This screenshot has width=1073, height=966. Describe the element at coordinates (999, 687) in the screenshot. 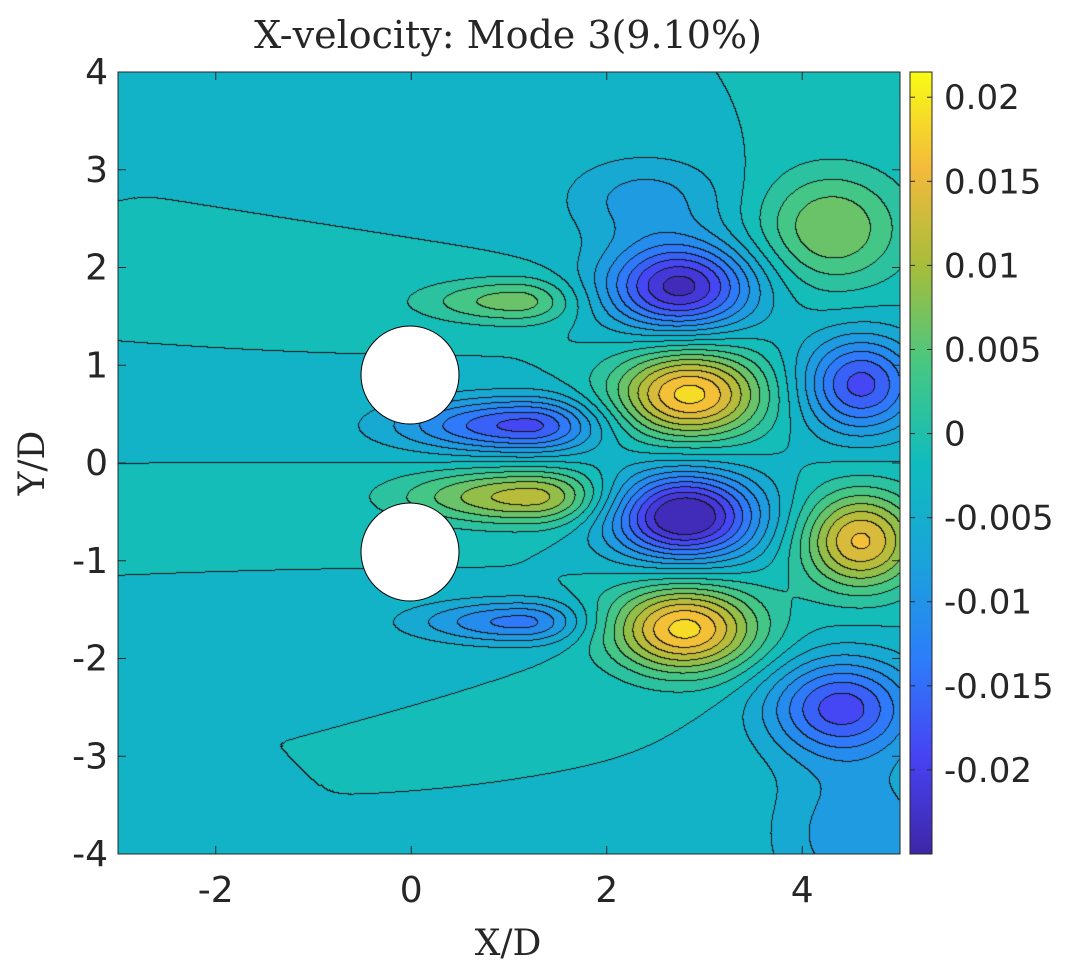

I see `colorbar-tick-label: -0.015` at that location.